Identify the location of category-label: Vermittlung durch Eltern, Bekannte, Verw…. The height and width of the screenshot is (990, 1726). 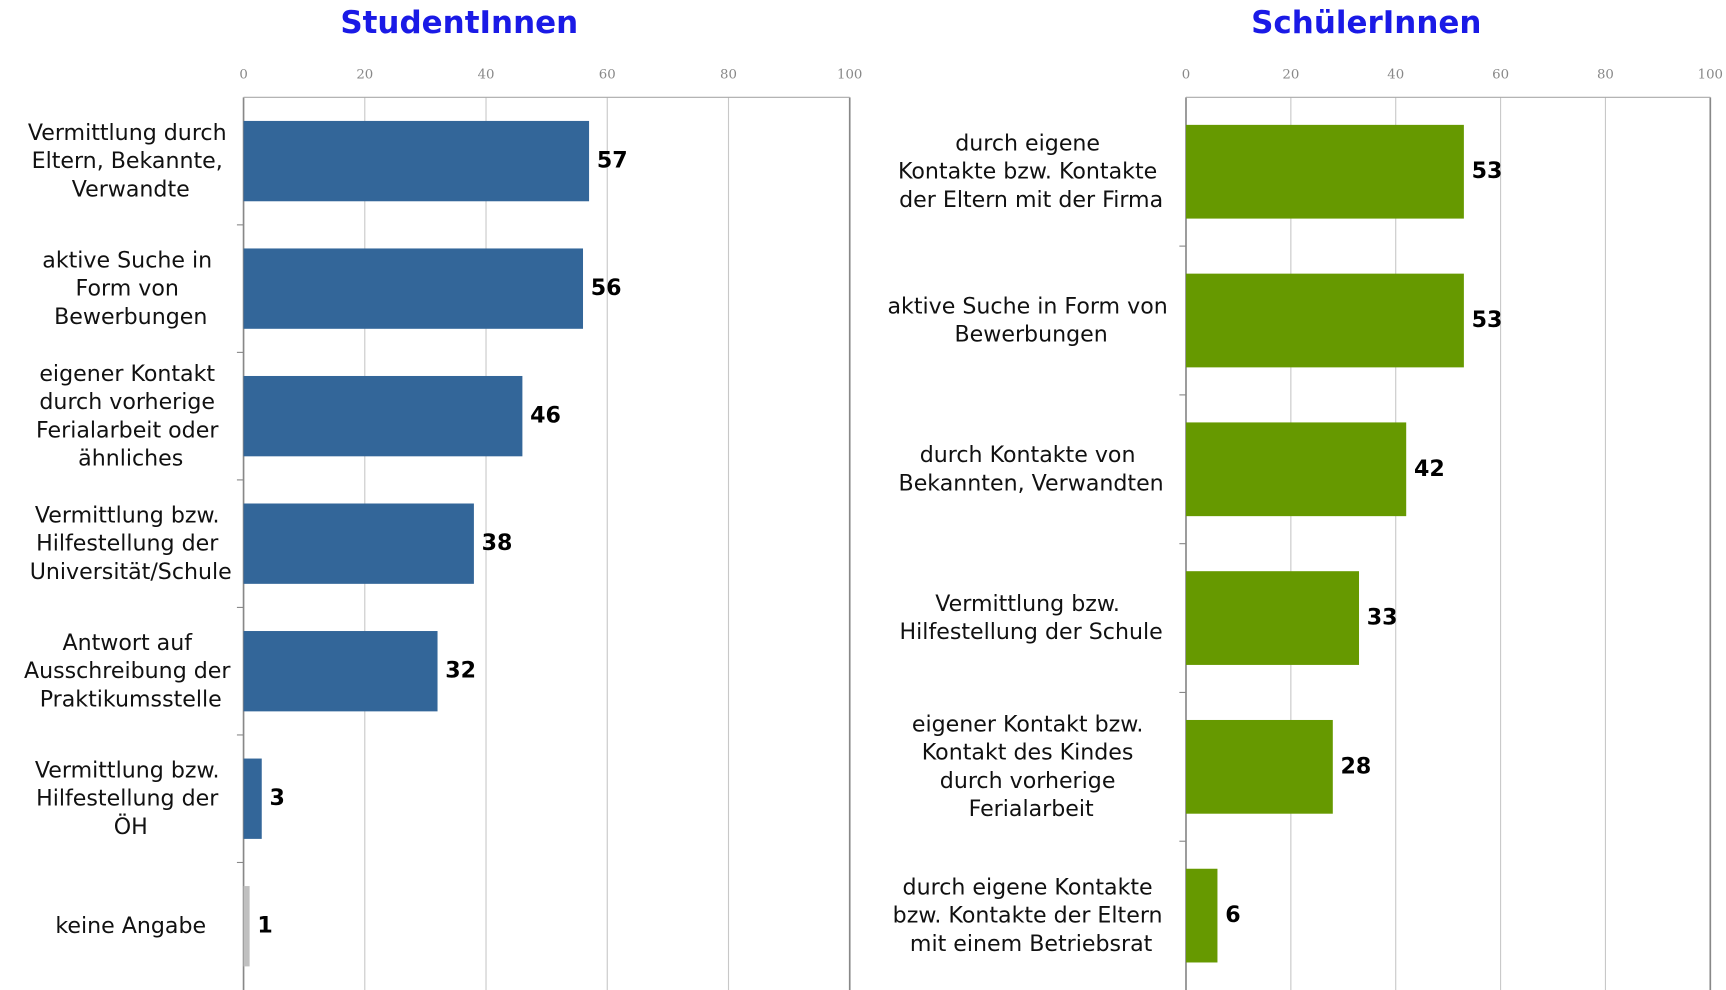
(131, 160).